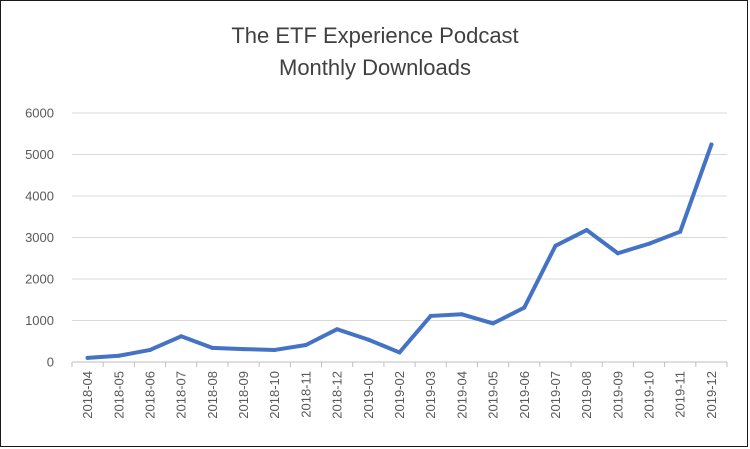 Image resolution: width=750 pixels, height=449 pixels. I want to click on y-axis-tick-labels: 0 1000 2000 3000 4000 5000 6000, so click(39, 238).